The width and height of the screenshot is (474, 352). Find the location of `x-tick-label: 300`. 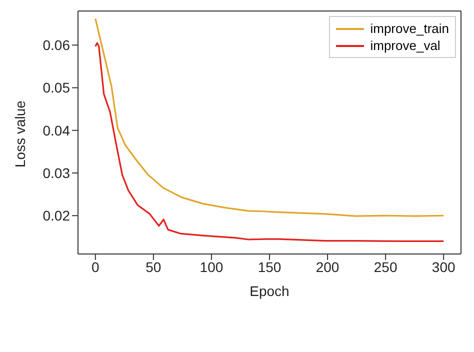

x-tick-label: 300 is located at coordinates (444, 266).